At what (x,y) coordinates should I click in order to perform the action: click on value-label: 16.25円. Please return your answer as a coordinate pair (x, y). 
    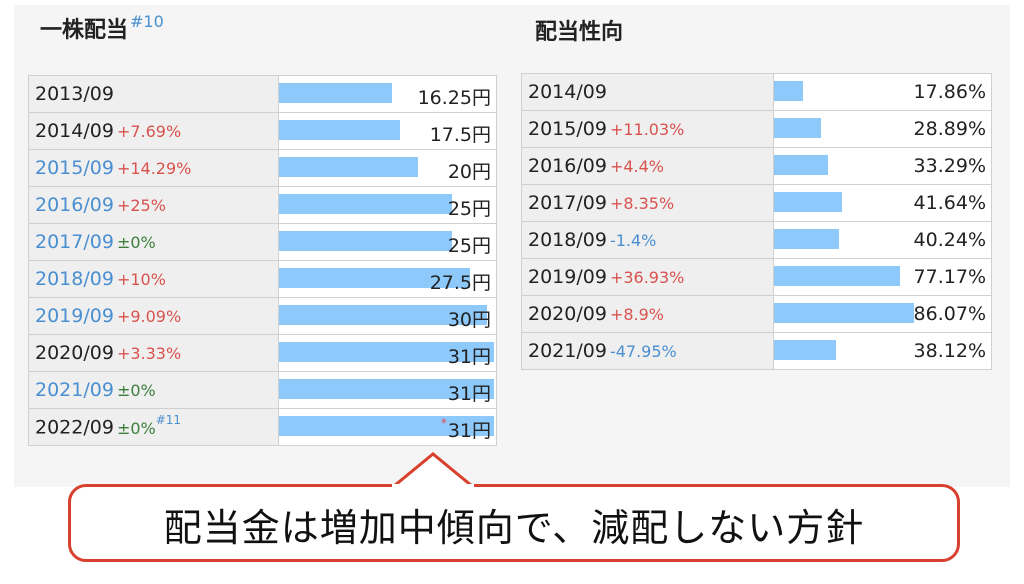
    Looking at the image, I should click on (454, 96).